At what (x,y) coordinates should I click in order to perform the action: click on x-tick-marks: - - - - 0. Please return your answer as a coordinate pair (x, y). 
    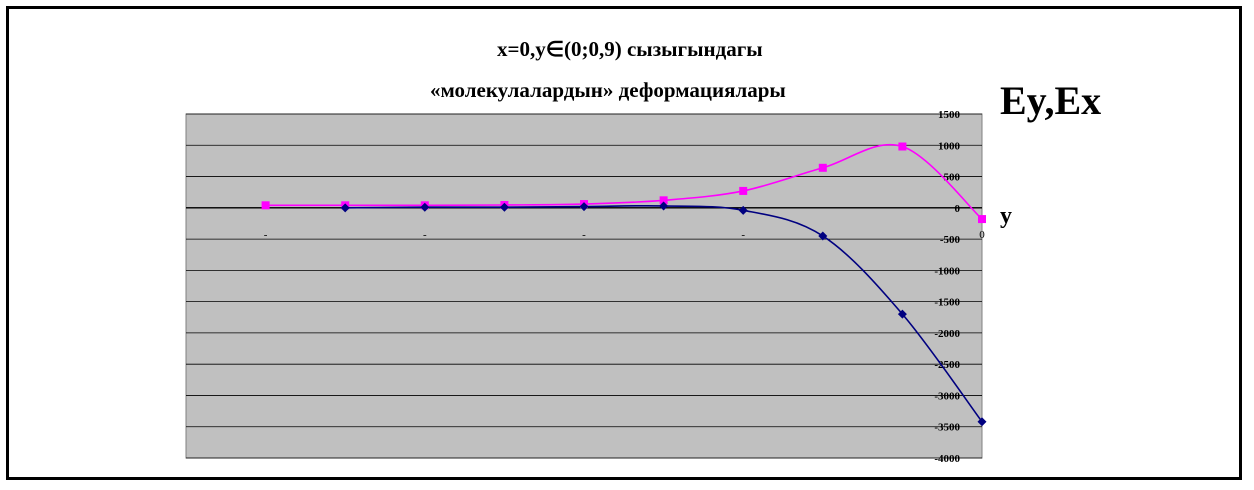
    Looking at the image, I should click on (624, 235).